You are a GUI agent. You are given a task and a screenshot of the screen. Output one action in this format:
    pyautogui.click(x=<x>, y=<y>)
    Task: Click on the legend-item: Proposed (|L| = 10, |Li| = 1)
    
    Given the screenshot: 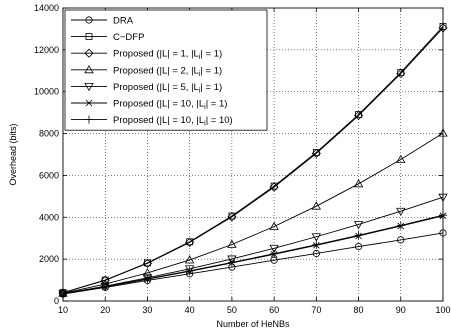 What is the action you would take?
    pyautogui.click(x=149, y=105)
    